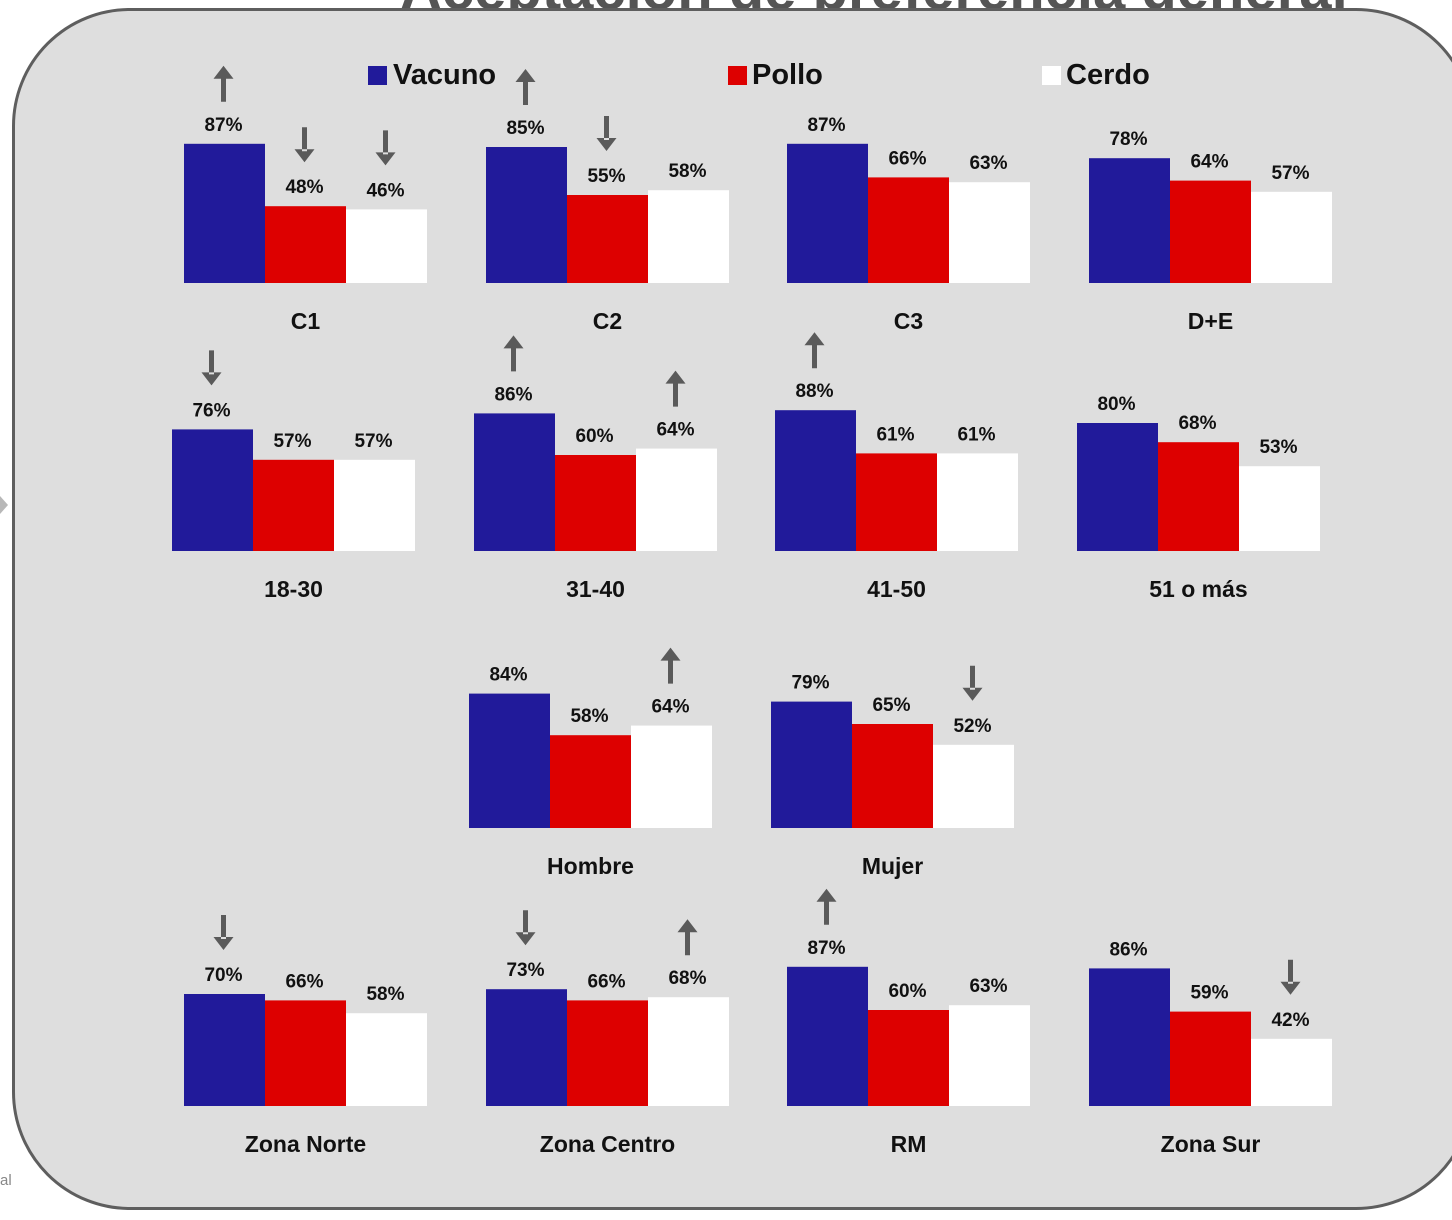  I want to click on category-label-c2: C2, so click(607, 321).